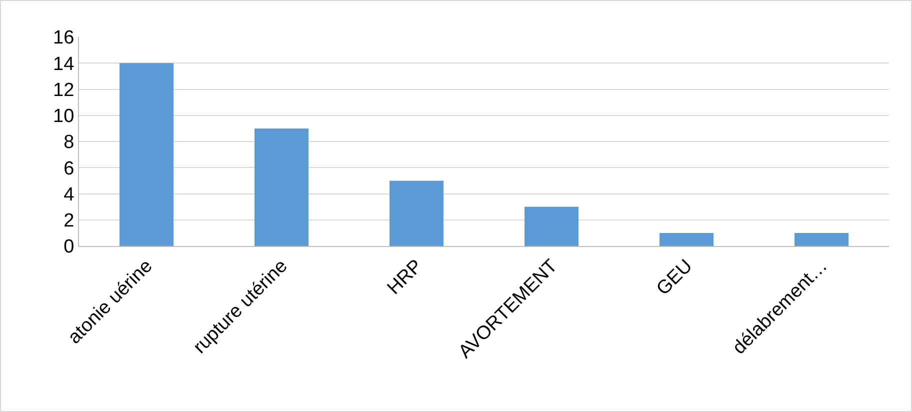 The height and width of the screenshot is (412, 912). What do you see at coordinates (64, 64) in the screenshot?
I see `y-tick-label: 14` at bounding box center [64, 64].